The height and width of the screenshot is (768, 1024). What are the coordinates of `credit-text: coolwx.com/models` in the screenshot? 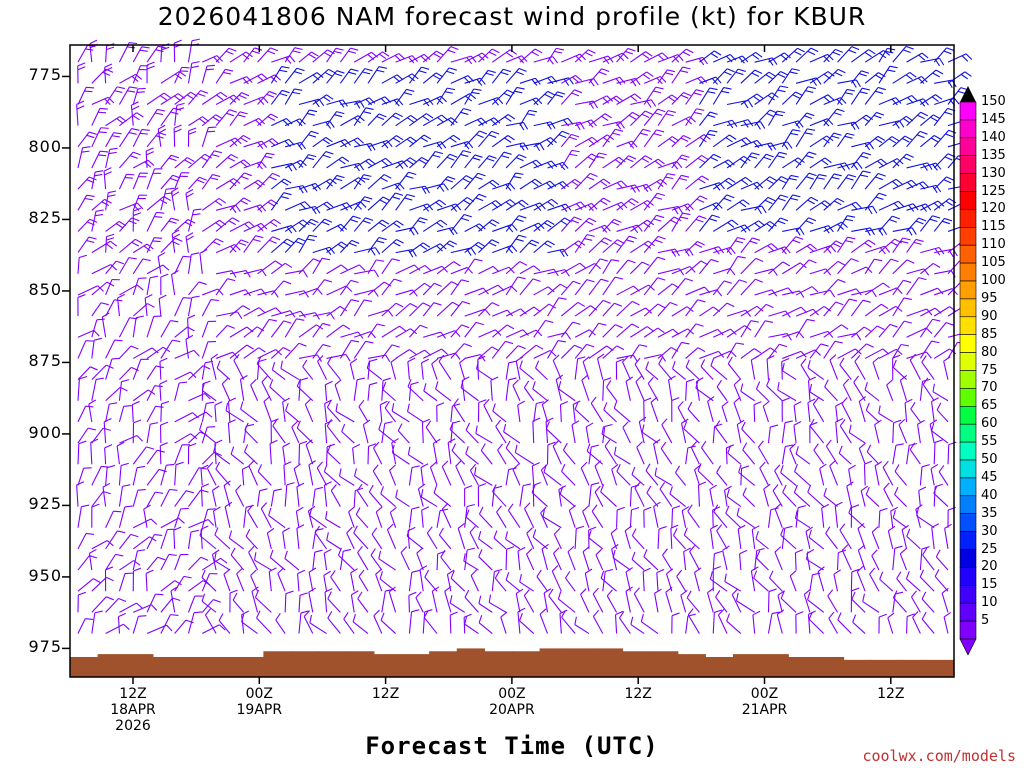 It's located at (939, 756).